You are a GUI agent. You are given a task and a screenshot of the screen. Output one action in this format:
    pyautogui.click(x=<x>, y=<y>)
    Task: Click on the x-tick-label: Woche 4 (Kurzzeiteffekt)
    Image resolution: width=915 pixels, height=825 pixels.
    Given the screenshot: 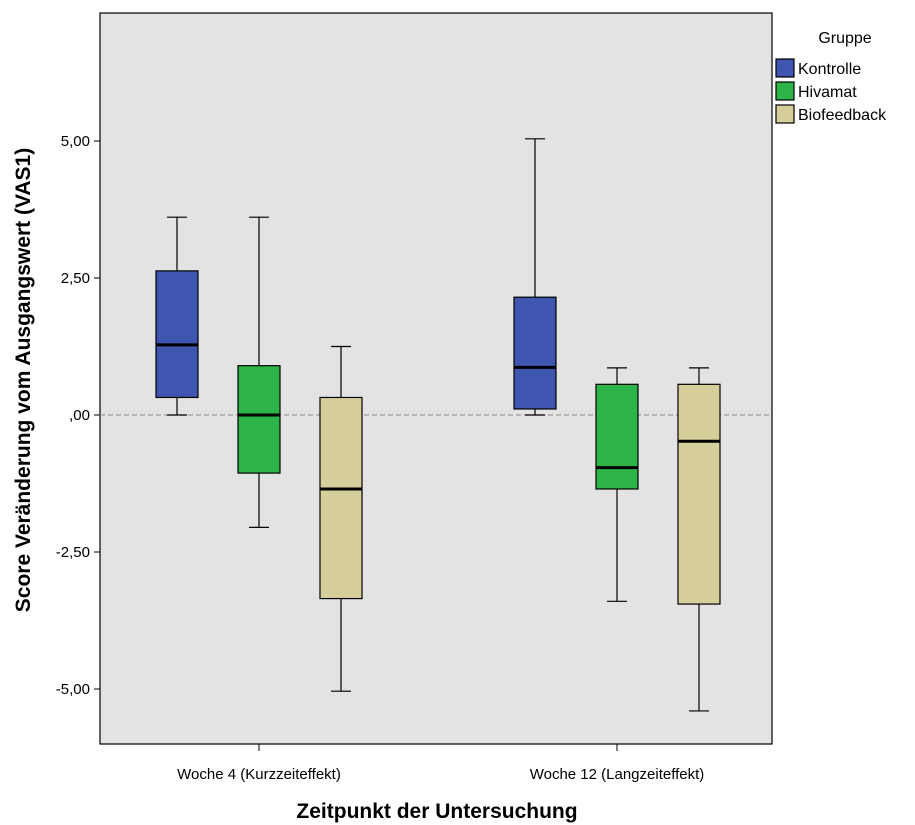 What is the action you would take?
    pyautogui.click(x=259, y=774)
    